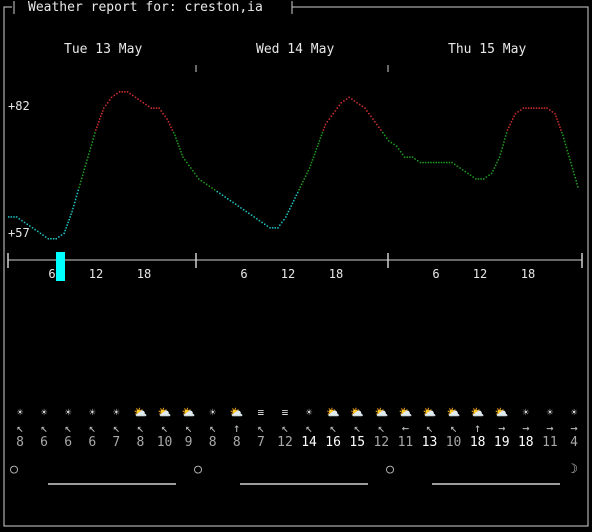 This screenshot has width=592, height=532. What do you see at coordinates (198, 469) in the screenshot?
I see `moon-phase-icon: ○` at bounding box center [198, 469].